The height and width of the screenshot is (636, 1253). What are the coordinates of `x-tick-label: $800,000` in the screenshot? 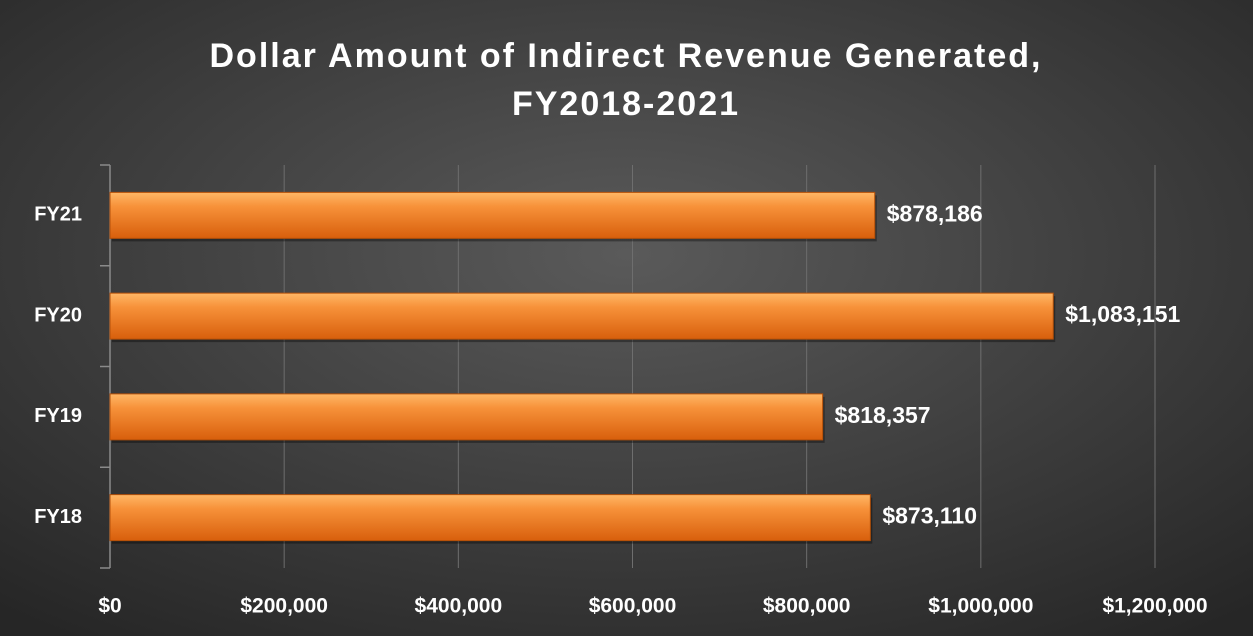 It's located at (807, 606).